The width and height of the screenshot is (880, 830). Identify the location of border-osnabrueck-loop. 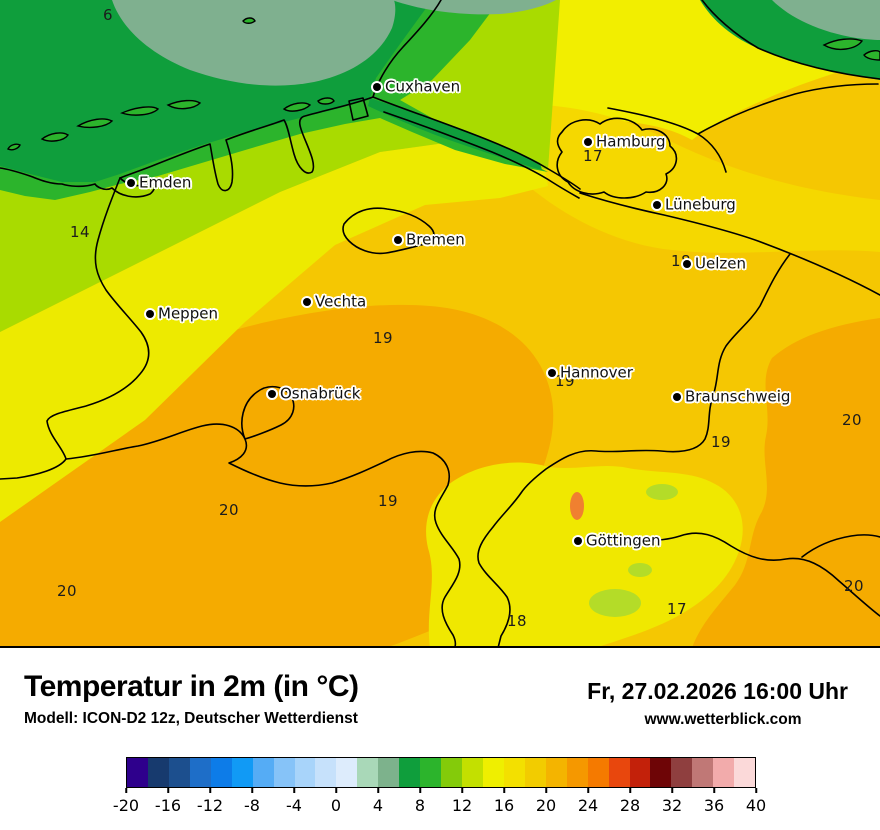
(268, 412).